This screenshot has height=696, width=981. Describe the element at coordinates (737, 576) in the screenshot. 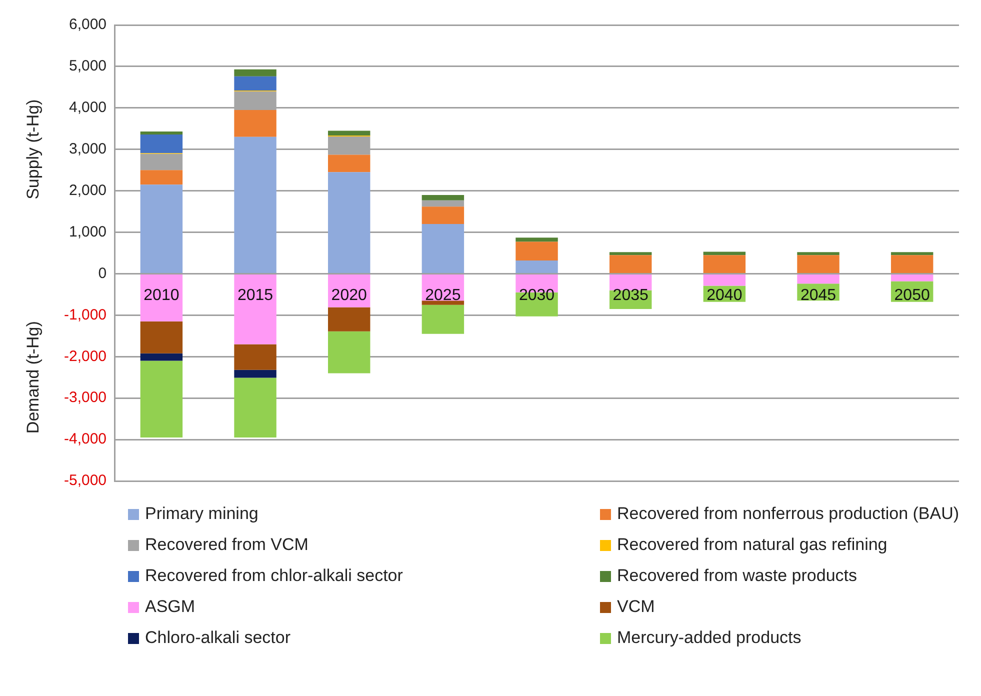

I see `legend-label: Recovered from waste products` at that location.